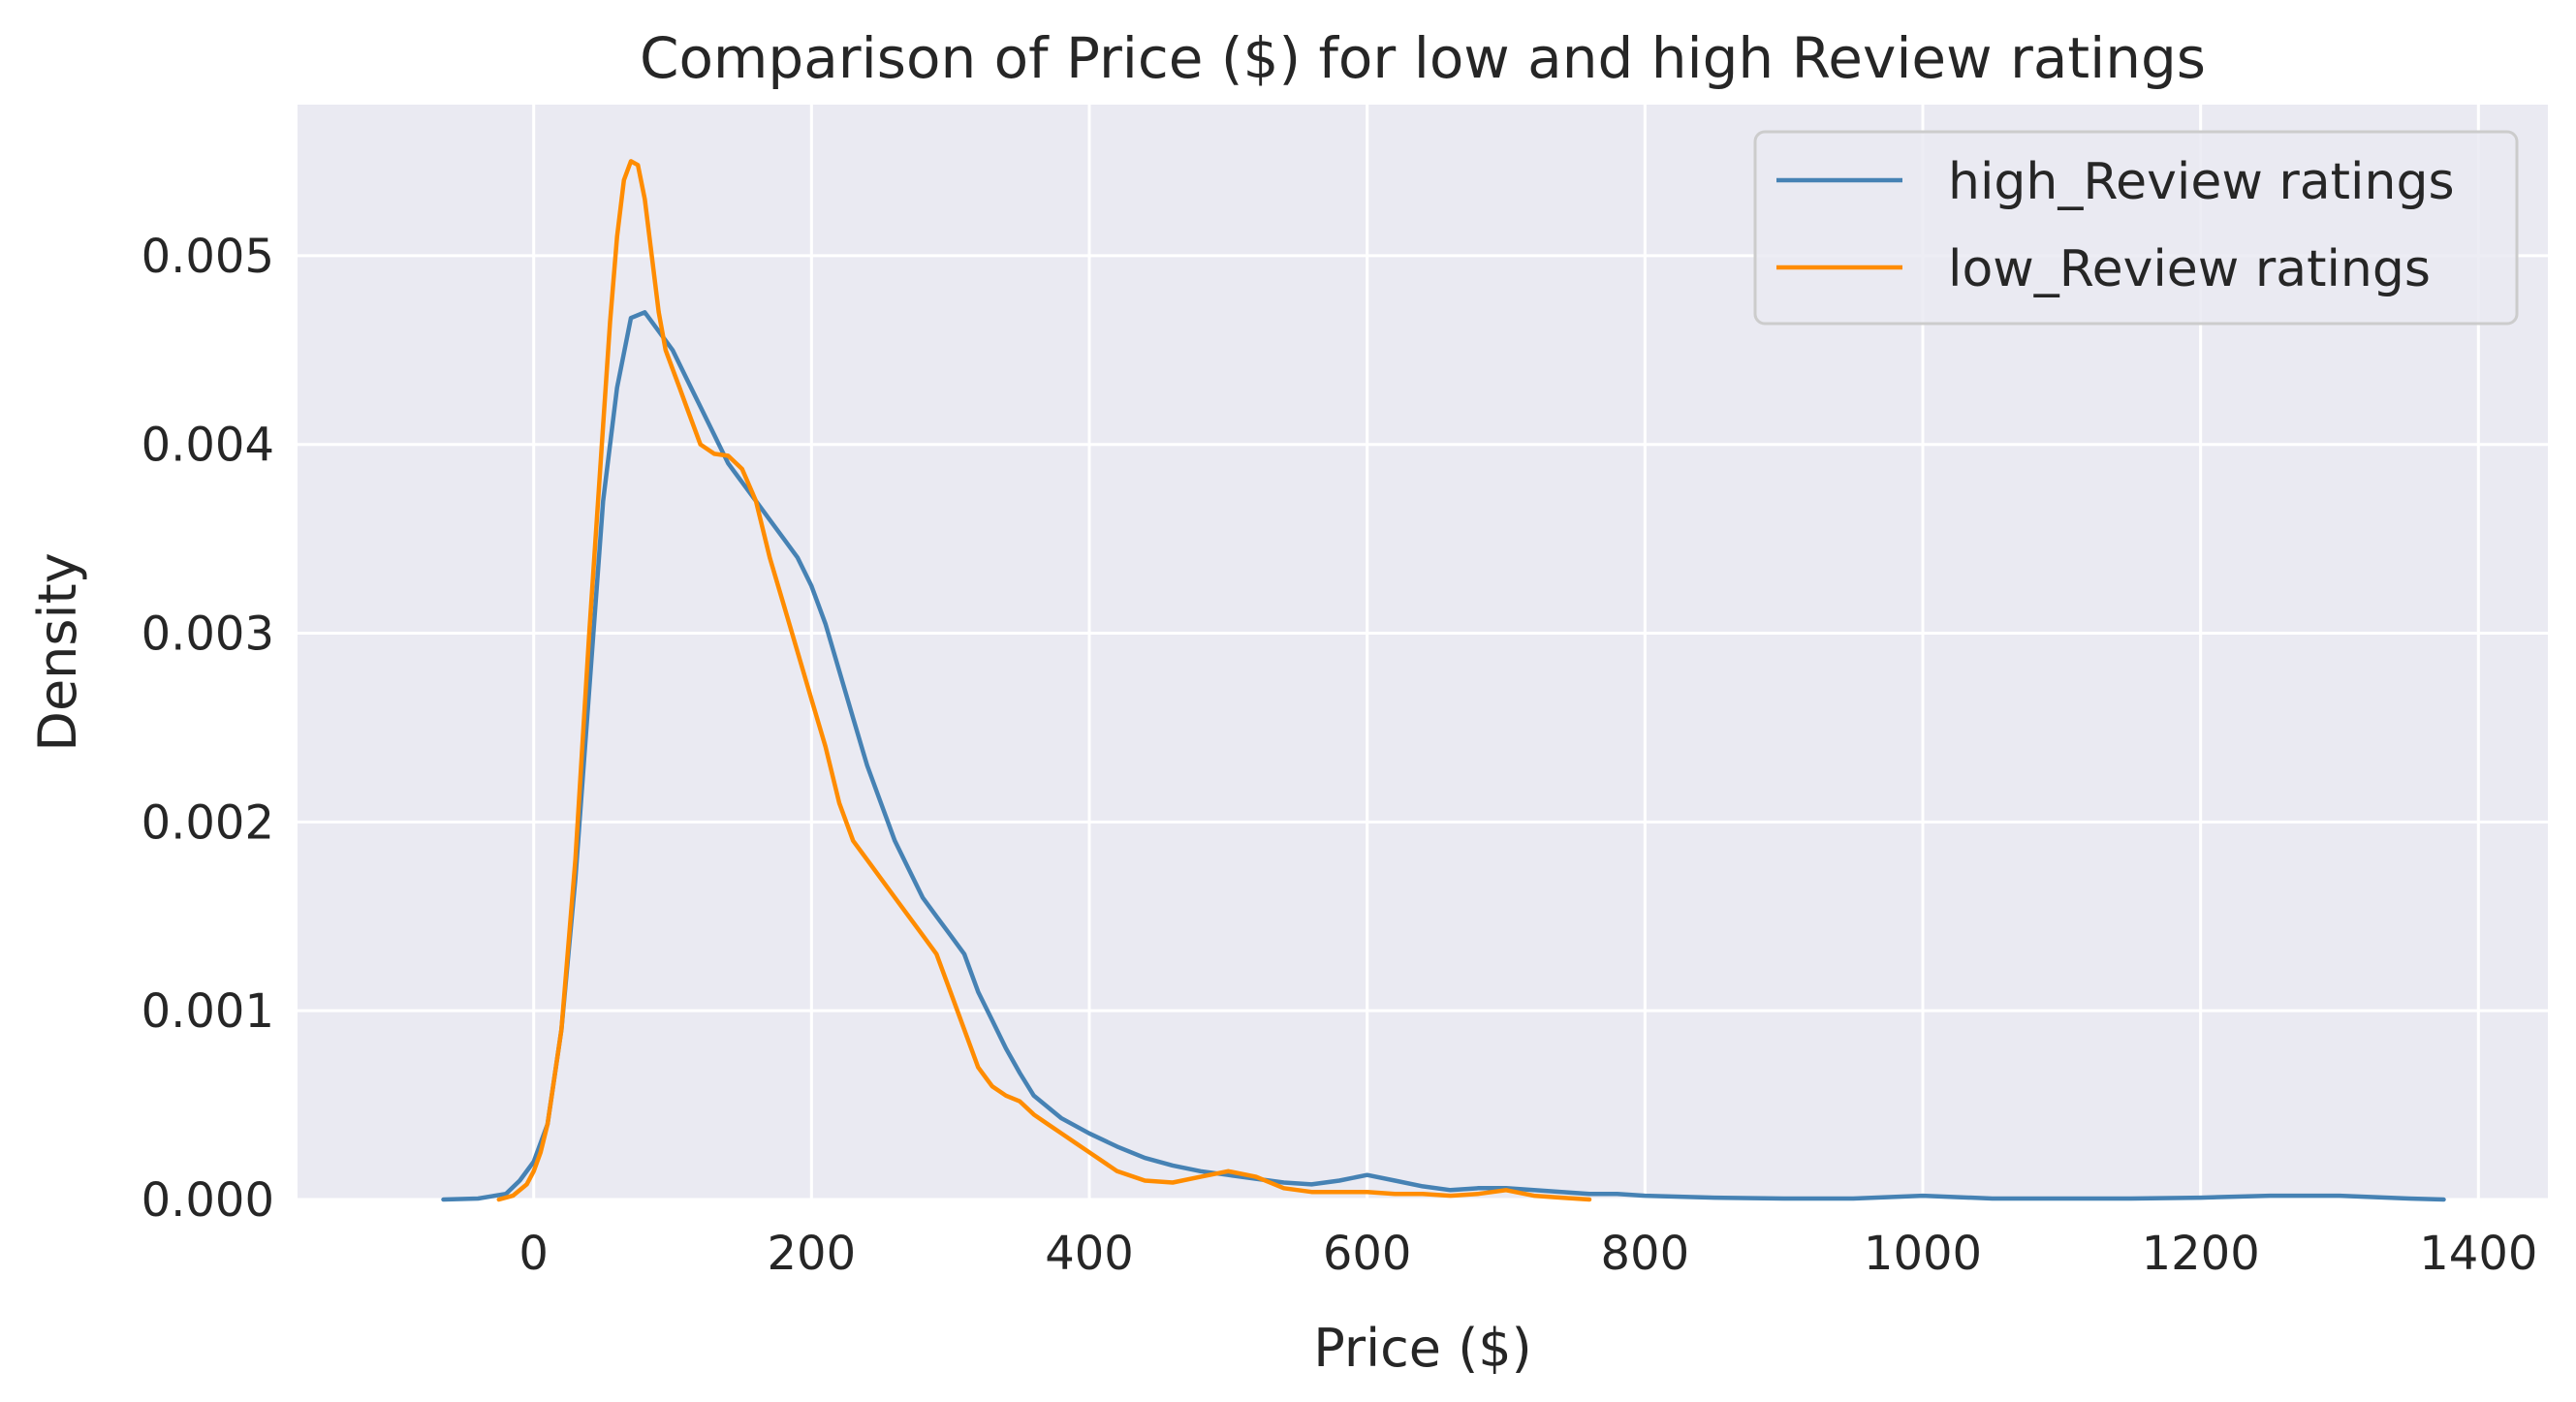 The height and width of the screenshot is (1402, 2576). I want to click on x-tick-label: 800, so click(1645, 1254).